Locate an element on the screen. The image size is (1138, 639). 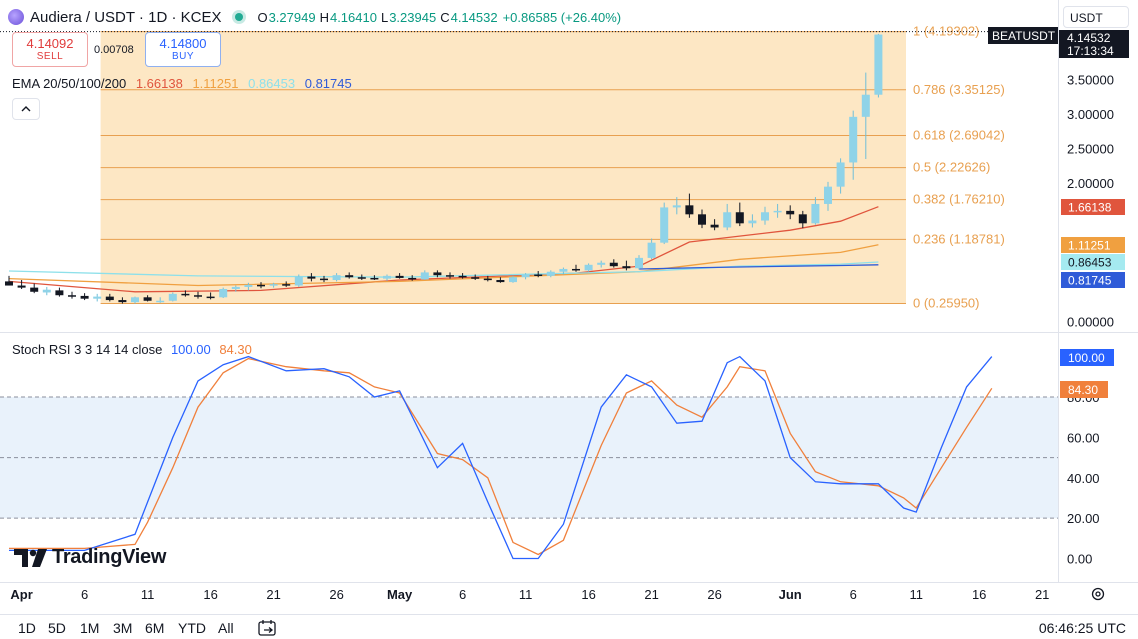
stoch-rsi-d-tag is located at coordinates (1084, 389).